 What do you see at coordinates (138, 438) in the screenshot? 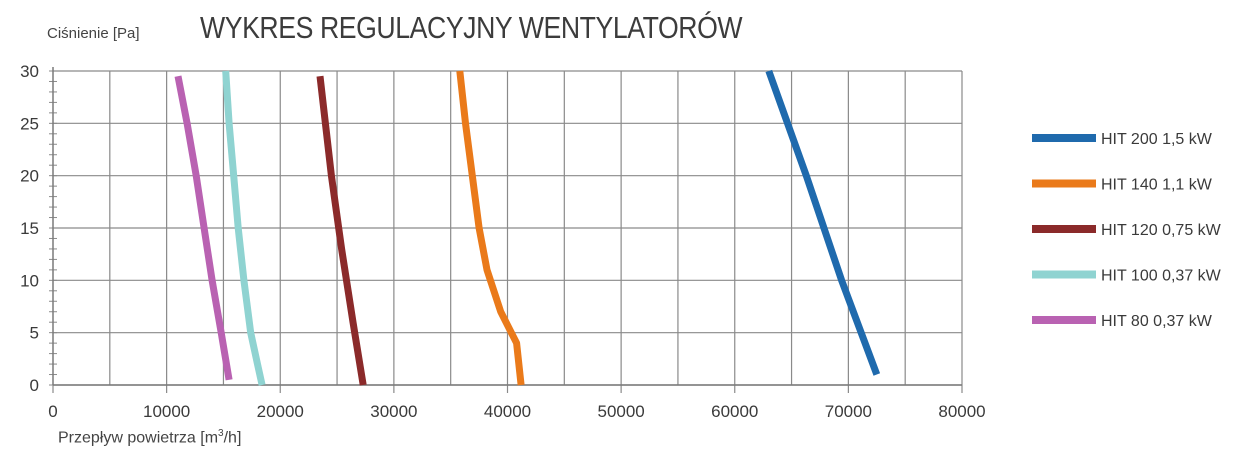
I see `x-axis-label-main: Przepływ powietrza [m` at bounding box center [138, 438].